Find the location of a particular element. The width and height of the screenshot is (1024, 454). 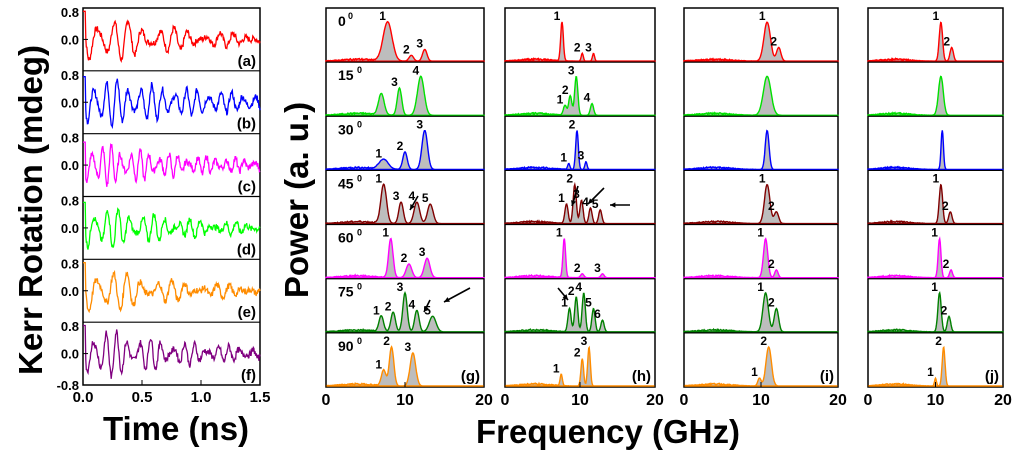

spectrum-panel-label: (g) is located at coordinates (470, 376).